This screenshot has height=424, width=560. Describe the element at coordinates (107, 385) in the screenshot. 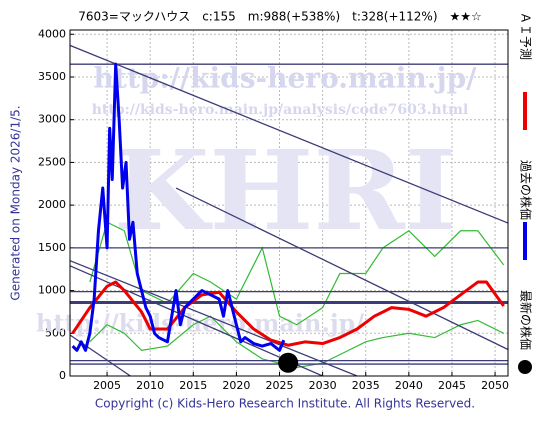

I see `x-tick-label: 2005` at that location.